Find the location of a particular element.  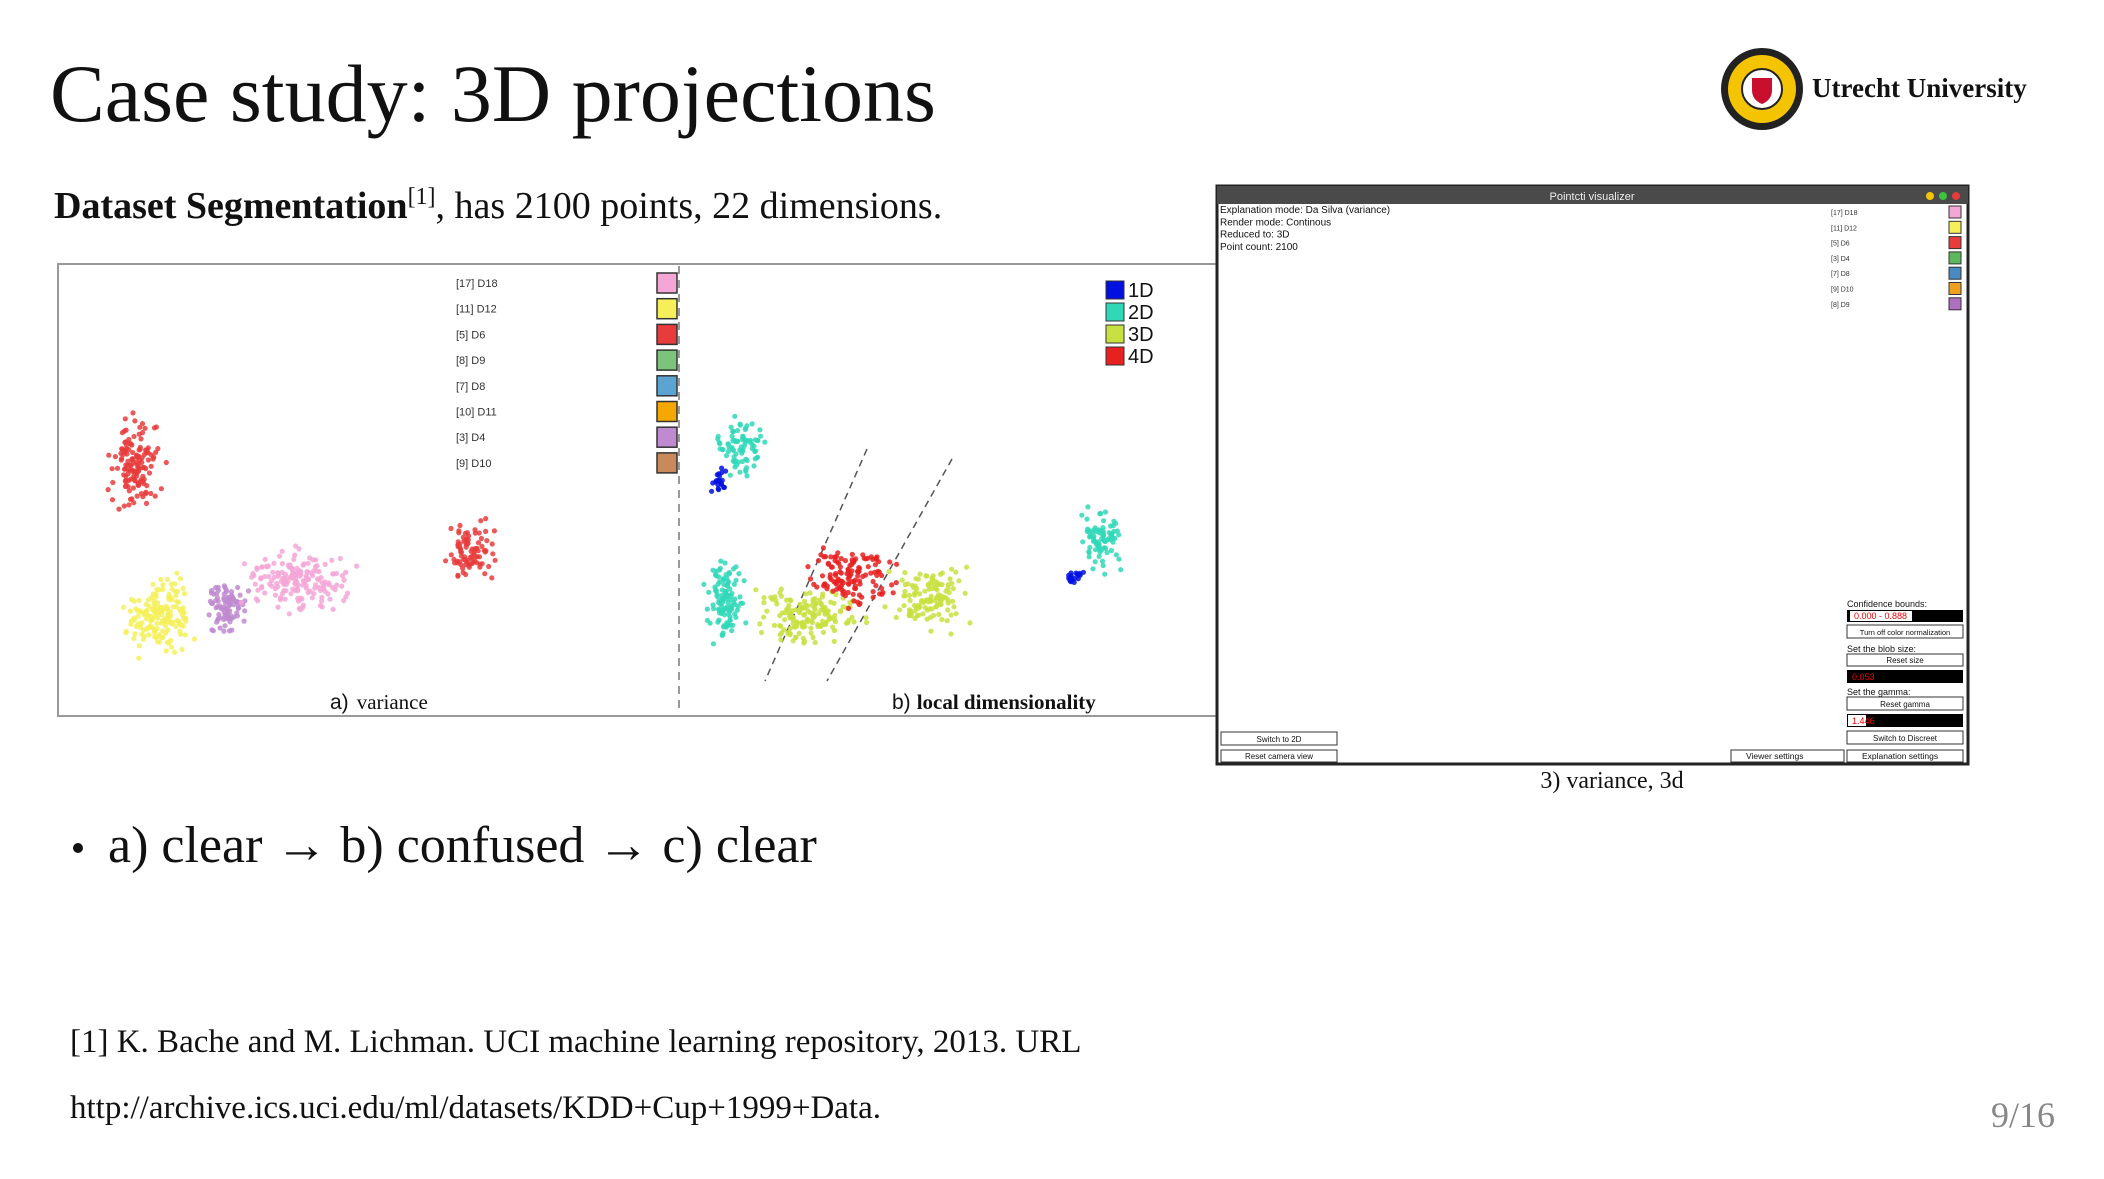

intro-bold: Dataset Segmentation is located at coordinates (231, 206).